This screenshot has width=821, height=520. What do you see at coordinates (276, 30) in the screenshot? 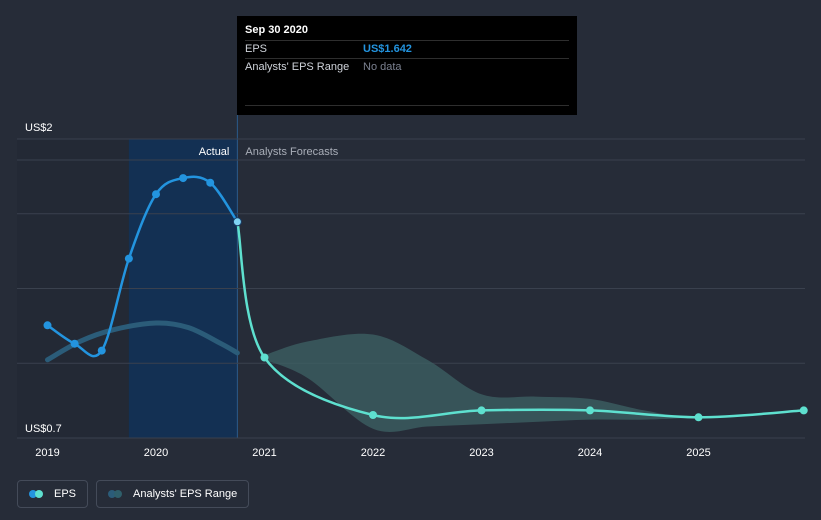
I see `tooltip-date: Sep 30 2020` at bounding box center [276, 30].